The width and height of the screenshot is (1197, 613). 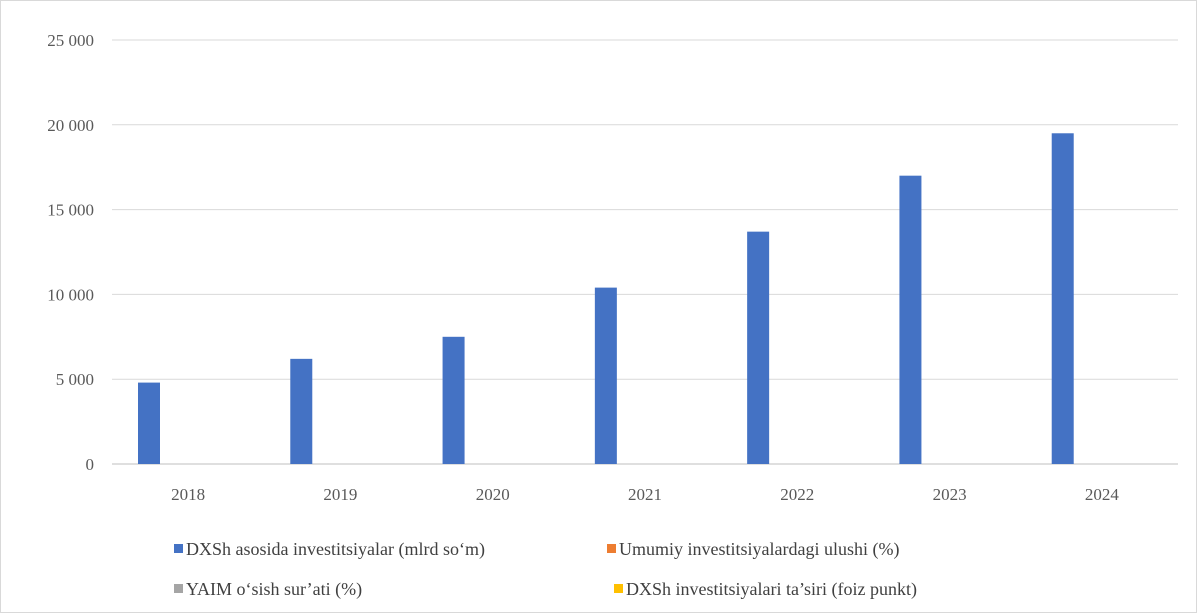 I want to click on x-tick-label: 2022, so click(x=797, y=494).